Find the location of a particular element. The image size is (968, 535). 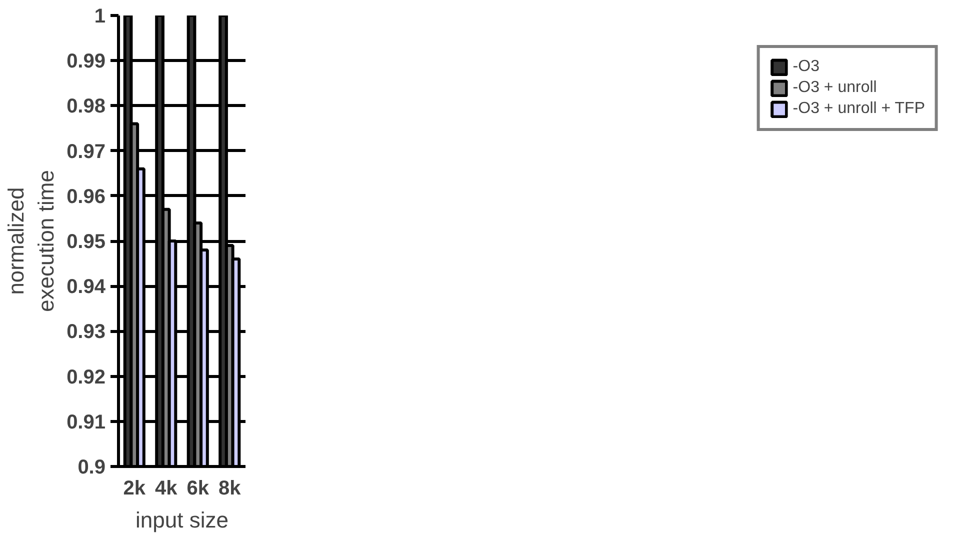

y-tick-label: 1 is located at coordinates (100, 17).